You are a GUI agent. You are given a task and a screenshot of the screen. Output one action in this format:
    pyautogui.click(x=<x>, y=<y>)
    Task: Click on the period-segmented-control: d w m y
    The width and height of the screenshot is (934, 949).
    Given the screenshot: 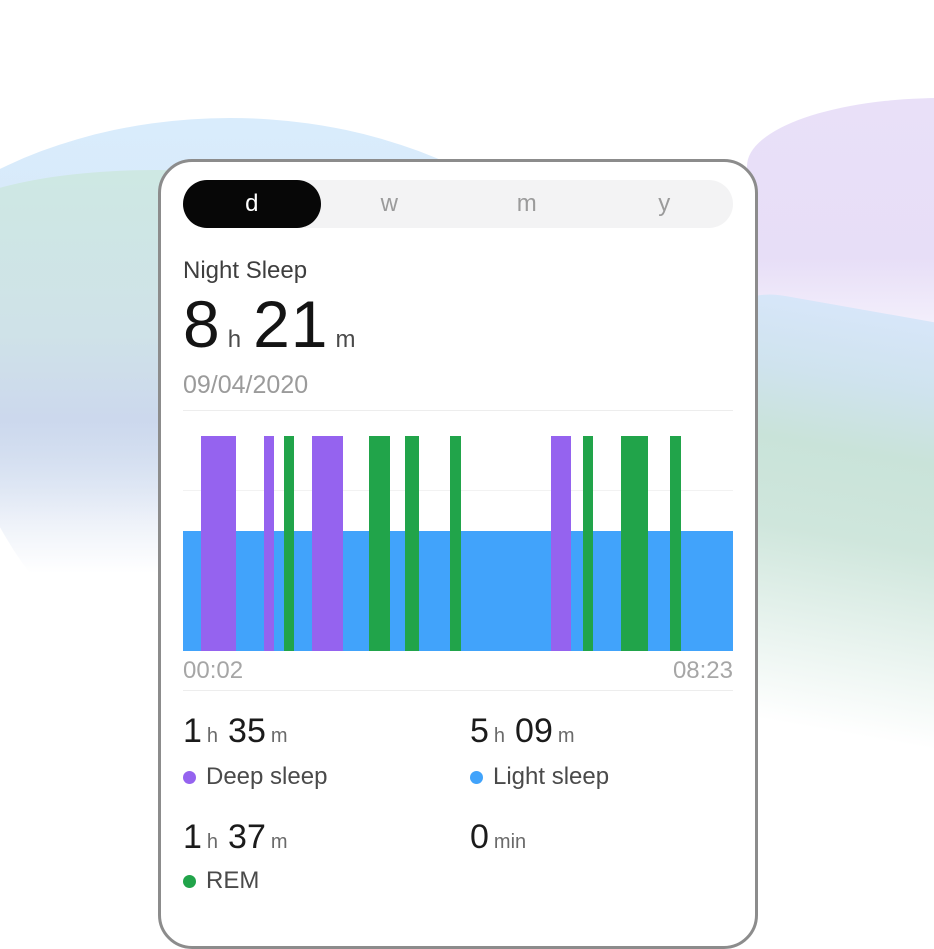 What is the action you would take?
    pyautogui.click(x=458, y=204)
    